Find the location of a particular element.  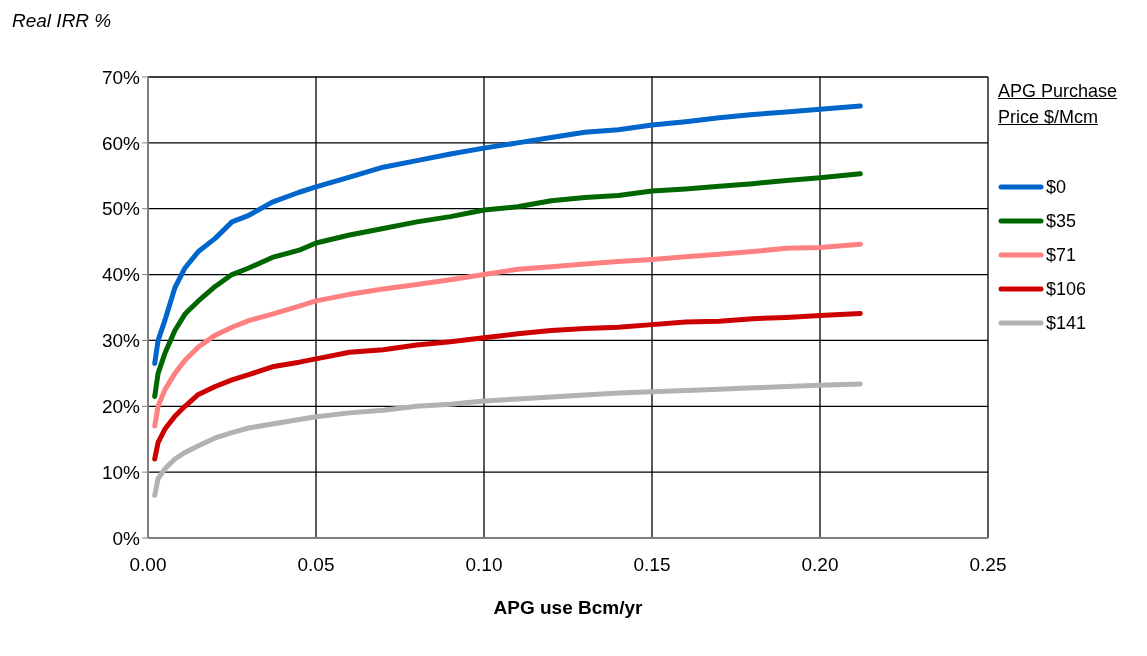

y-tick-label: 30% is located at coordinates (121, 341).